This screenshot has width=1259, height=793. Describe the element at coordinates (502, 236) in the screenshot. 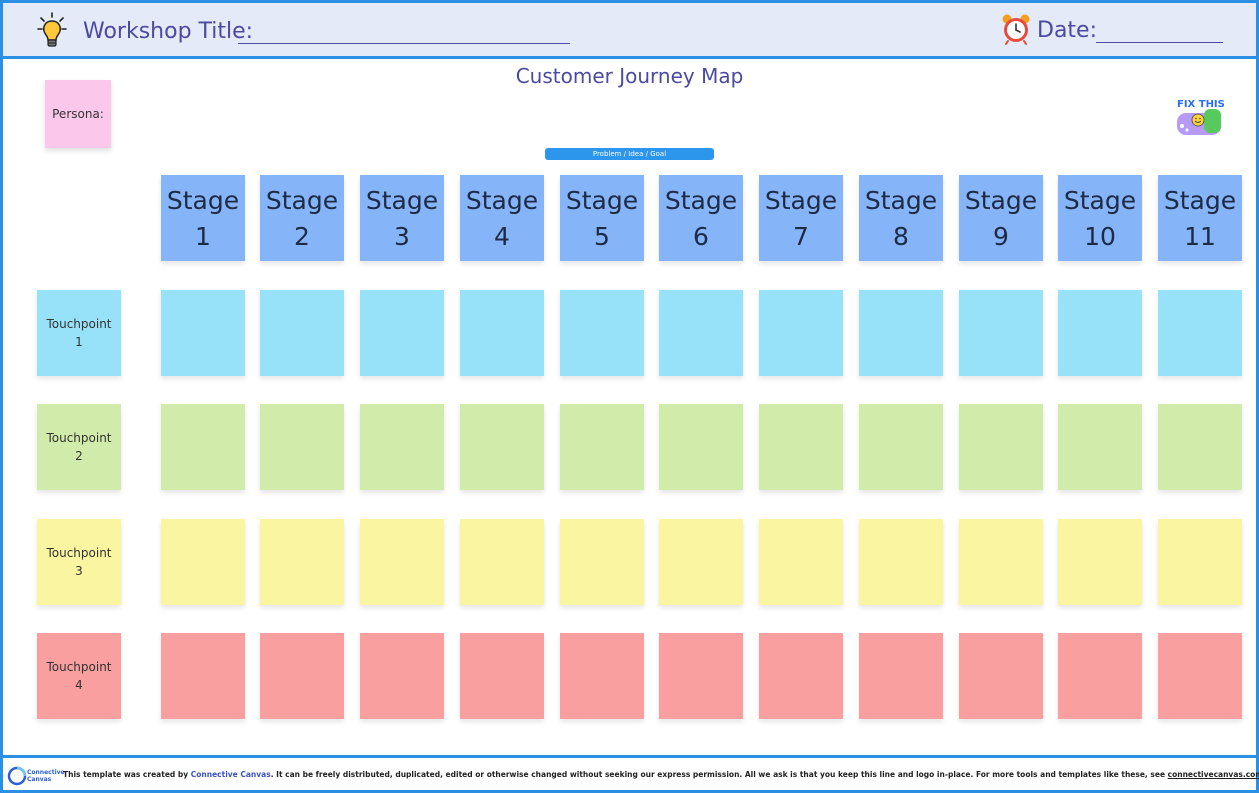

I see `stage-number: 4` at that location.